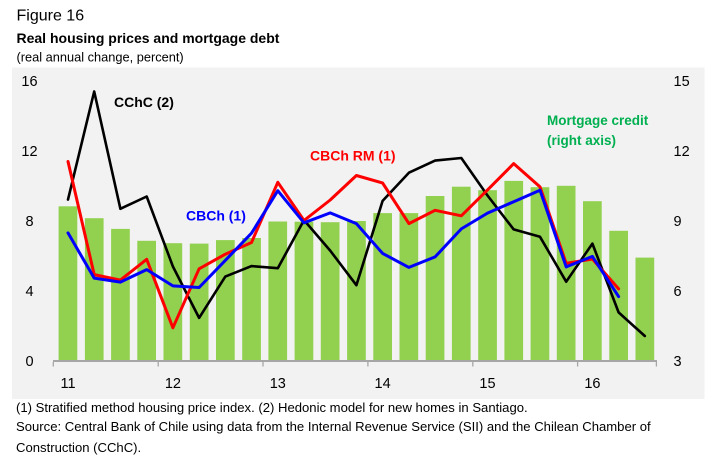 The height and width of the screenshot is (465, 724). What do you see at coordinates (148, 38) in the screenshot?
I see `svg-text:Real housing prices and mortga: Real housing prices and mortgage debt` at bounding box center [148, 38].